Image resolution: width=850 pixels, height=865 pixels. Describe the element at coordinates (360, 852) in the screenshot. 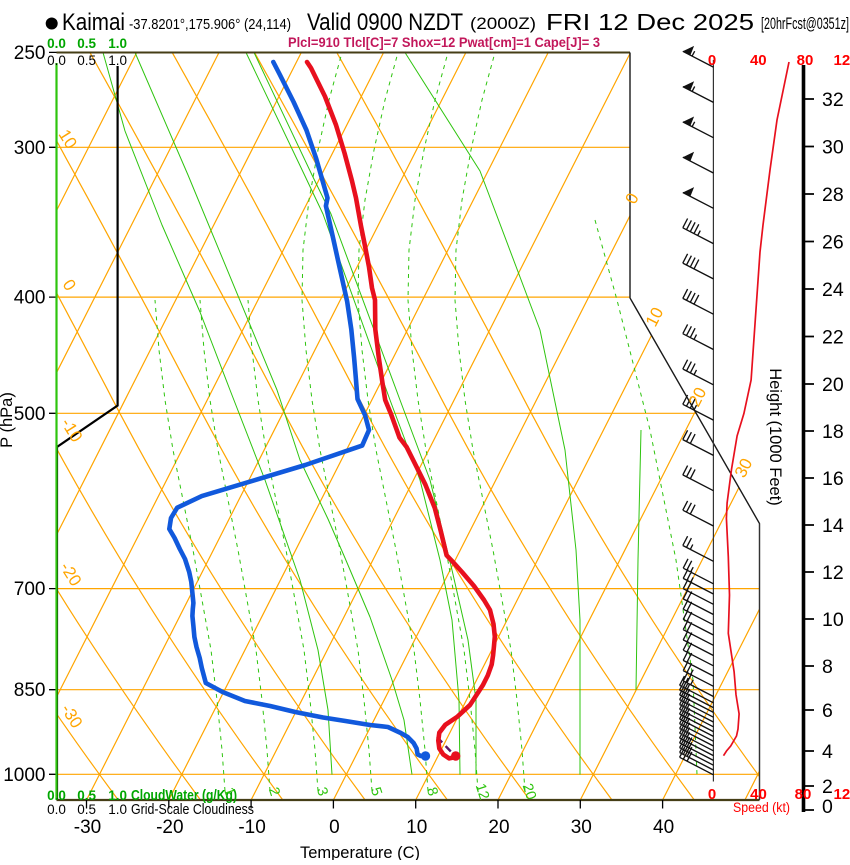

I see `svg-text: Temperature (C)` at that location.